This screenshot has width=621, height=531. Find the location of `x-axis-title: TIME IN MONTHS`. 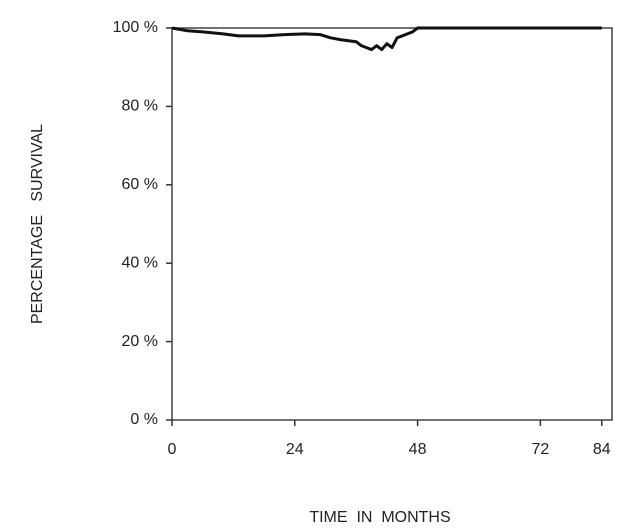

x-axis-title: TIME IN MONTHS is located at coordinates (379, 517).